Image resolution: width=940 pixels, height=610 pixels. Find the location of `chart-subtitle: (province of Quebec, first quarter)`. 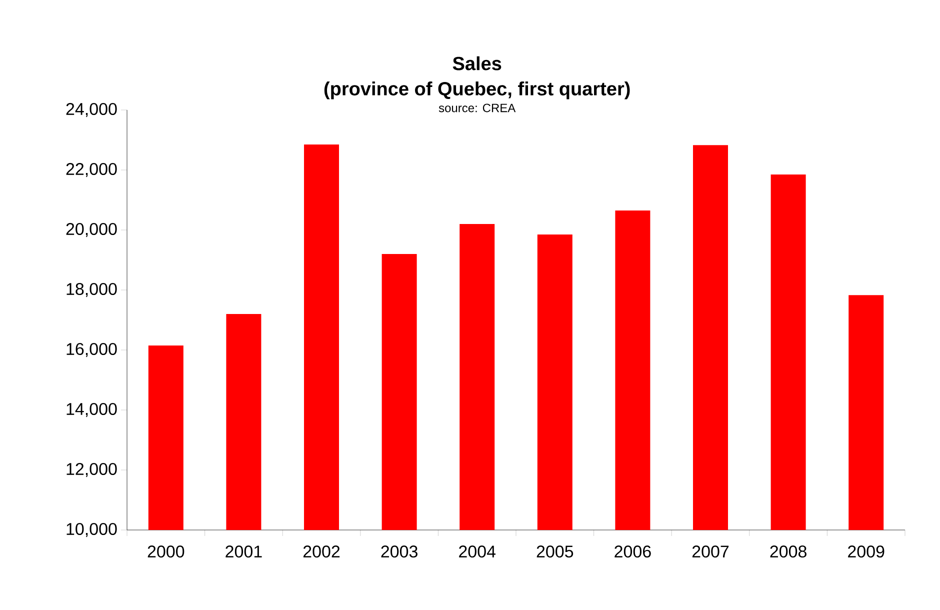

chart-subtitle: (province of Quebec, first quarter) is located at coordinates (477, 91).